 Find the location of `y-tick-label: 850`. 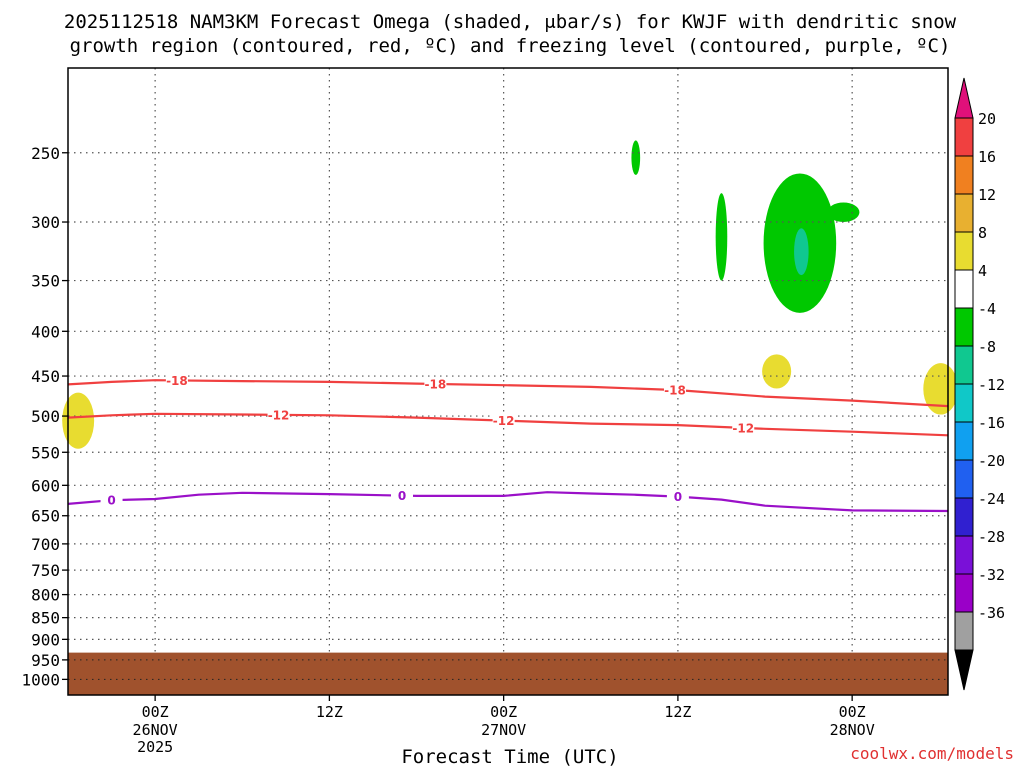

y-tick-label: 850 is located at coordinates (45, 618).